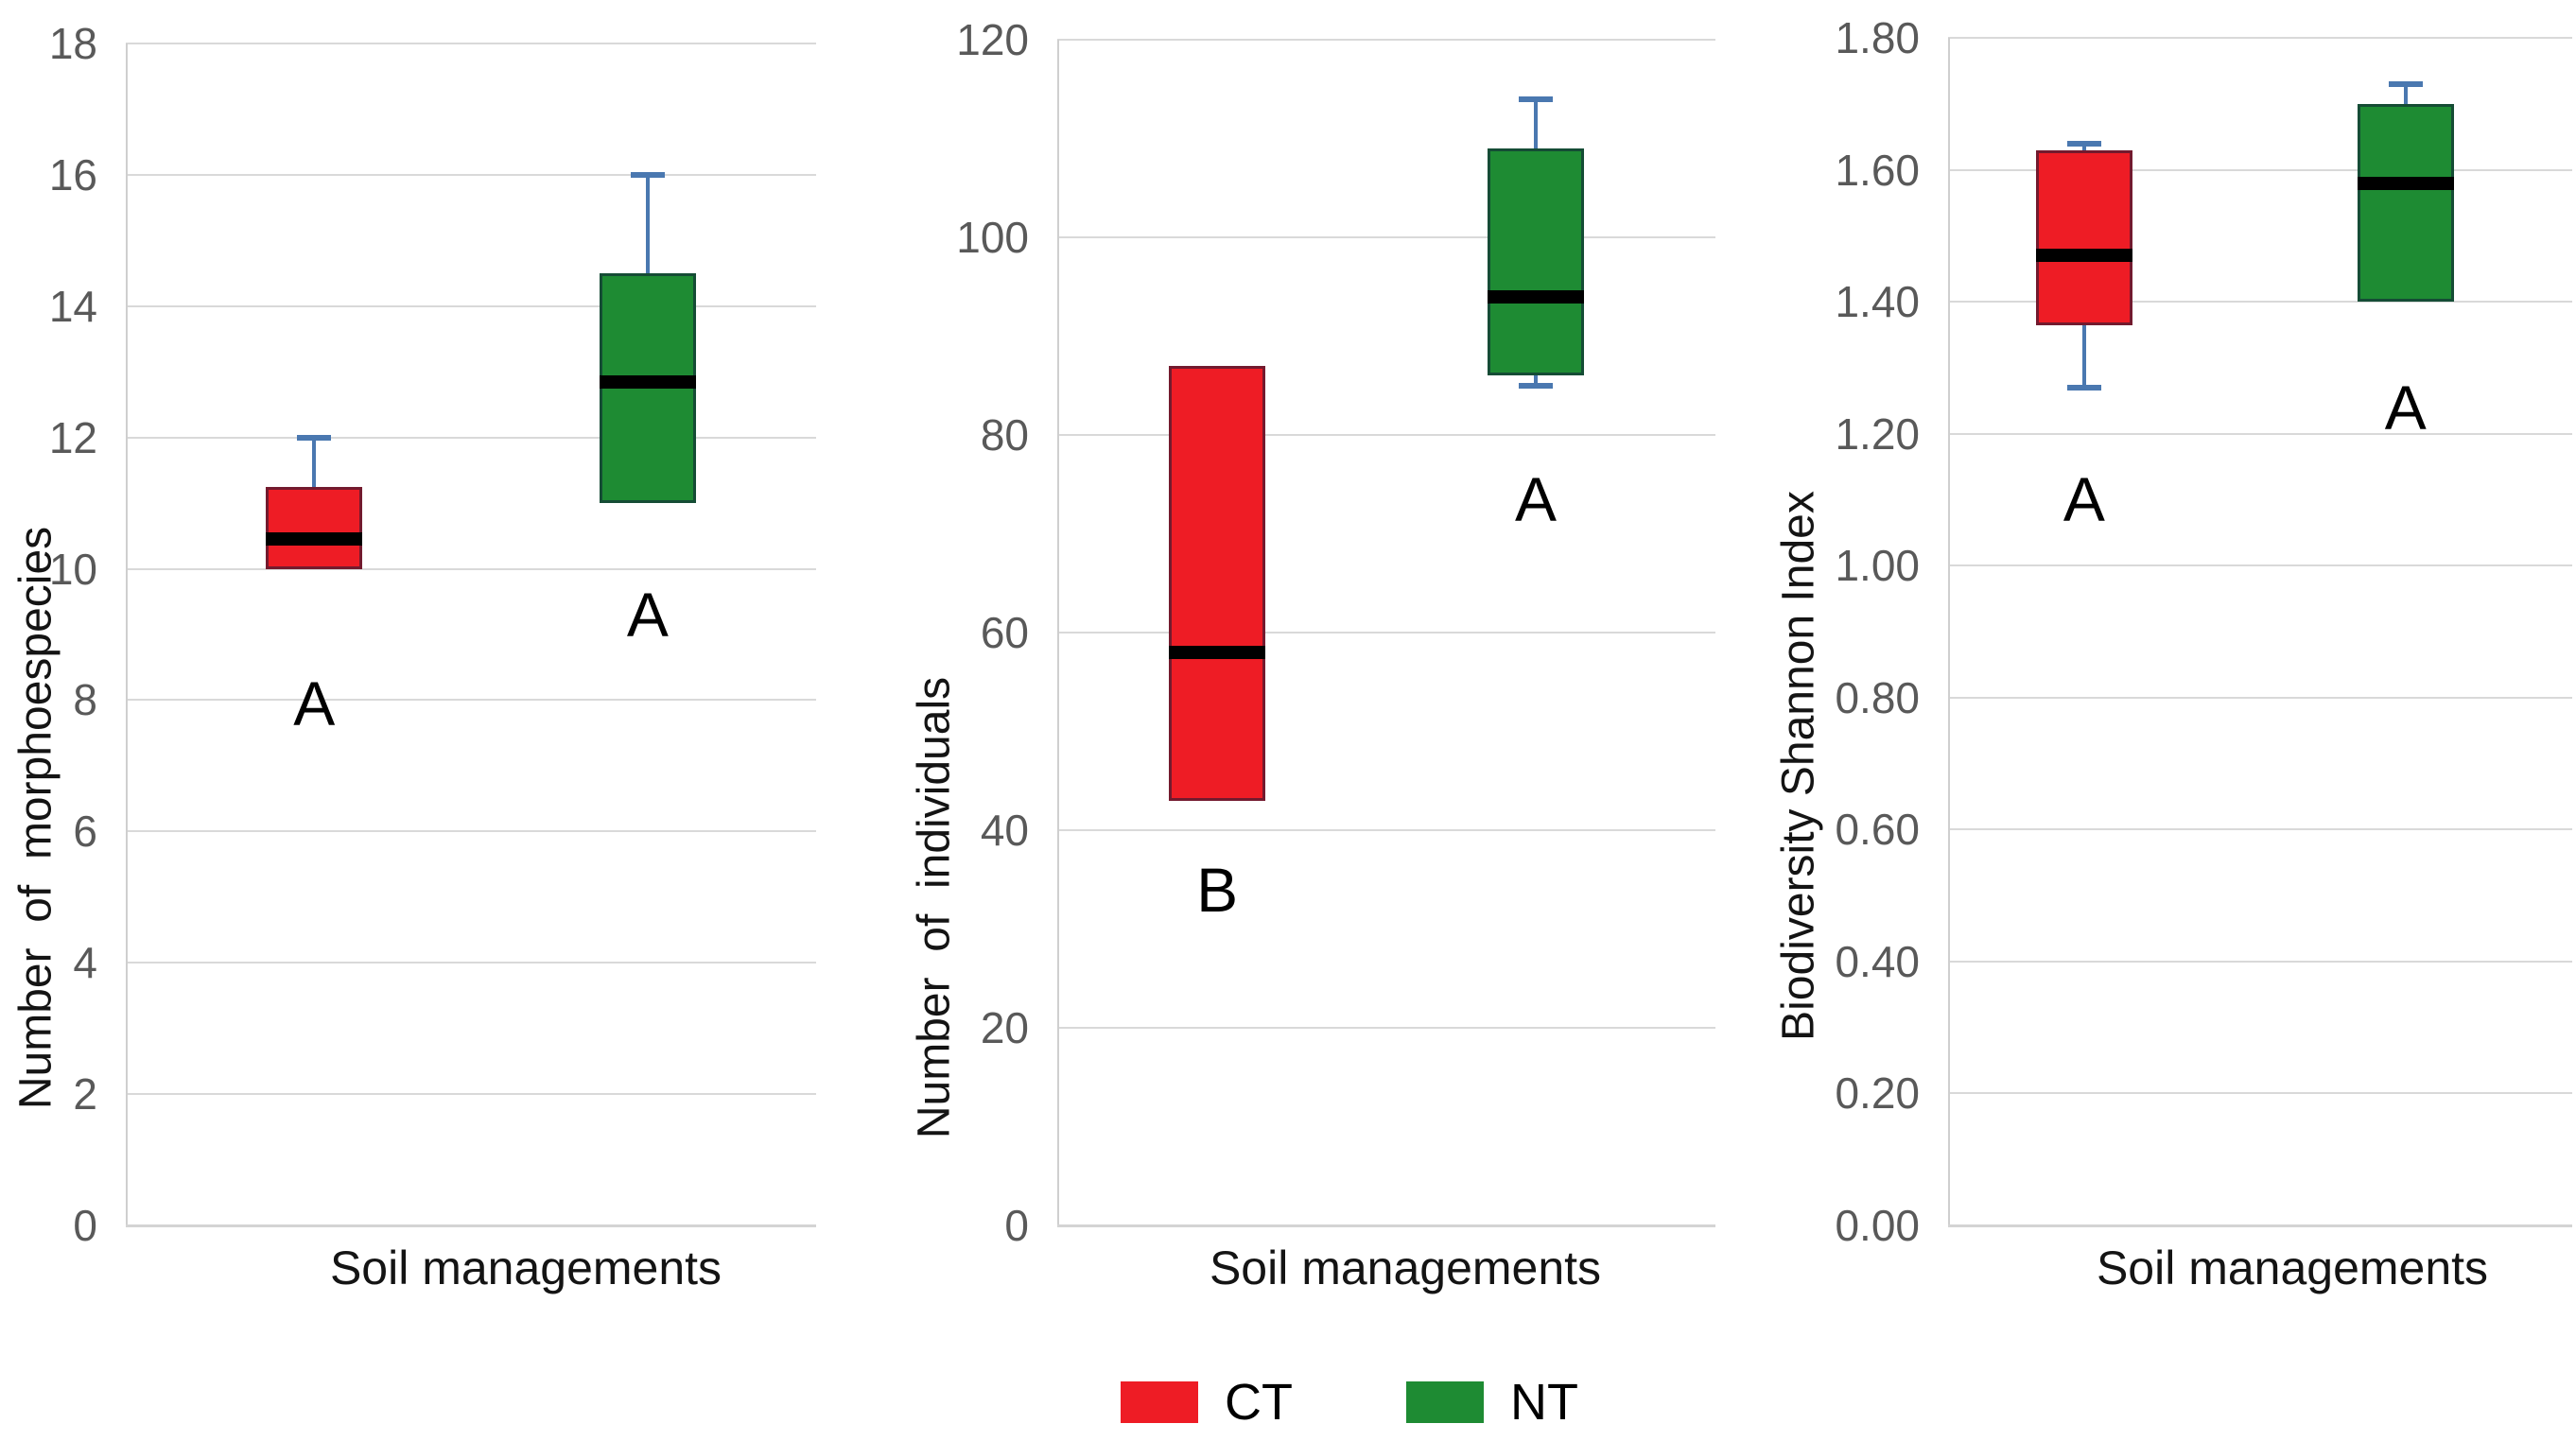 The image size is (2576, 1441). I want to click on y-tick-label: 12, so click(72, 437).